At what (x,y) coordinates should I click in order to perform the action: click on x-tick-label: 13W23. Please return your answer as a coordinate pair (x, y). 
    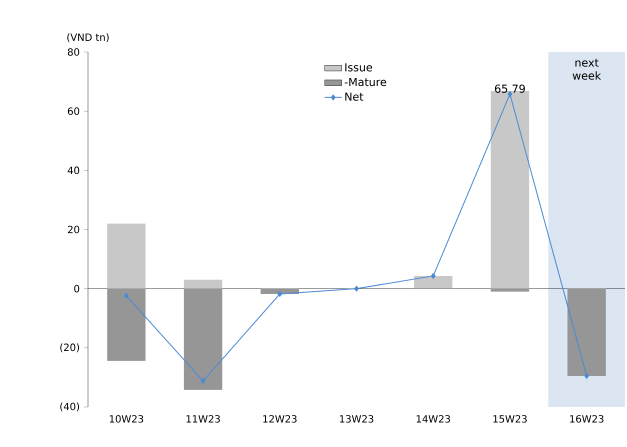
    Looking at the image, I should click on (357, 419).